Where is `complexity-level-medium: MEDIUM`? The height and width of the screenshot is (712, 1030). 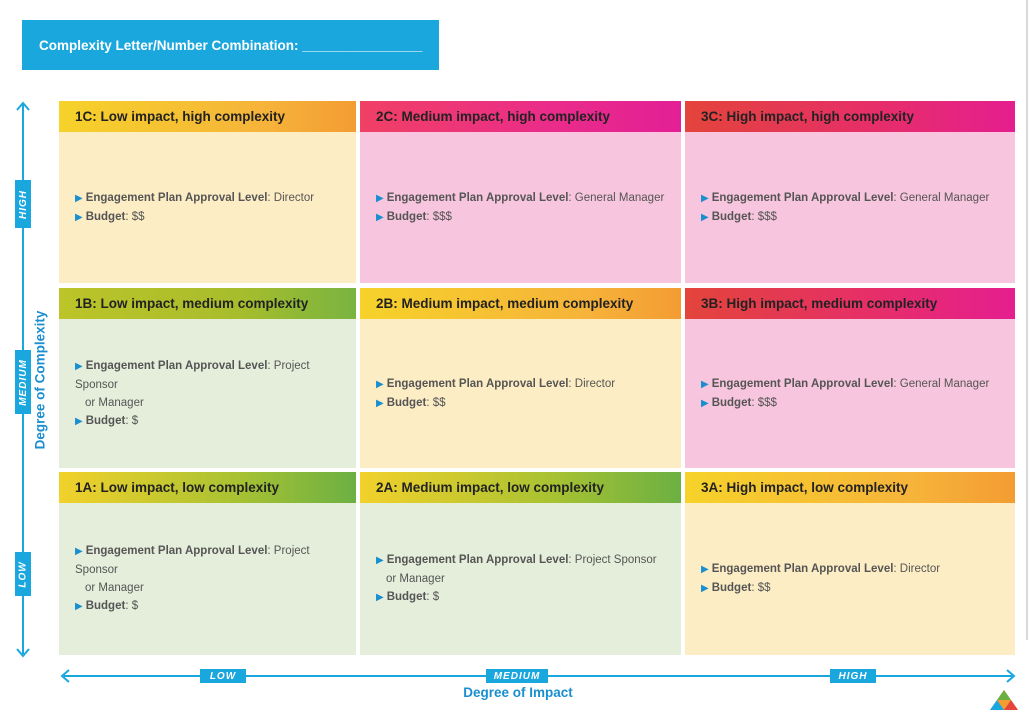
complexity-level-medium: MEDIUM is located at coordinates (23, 382).